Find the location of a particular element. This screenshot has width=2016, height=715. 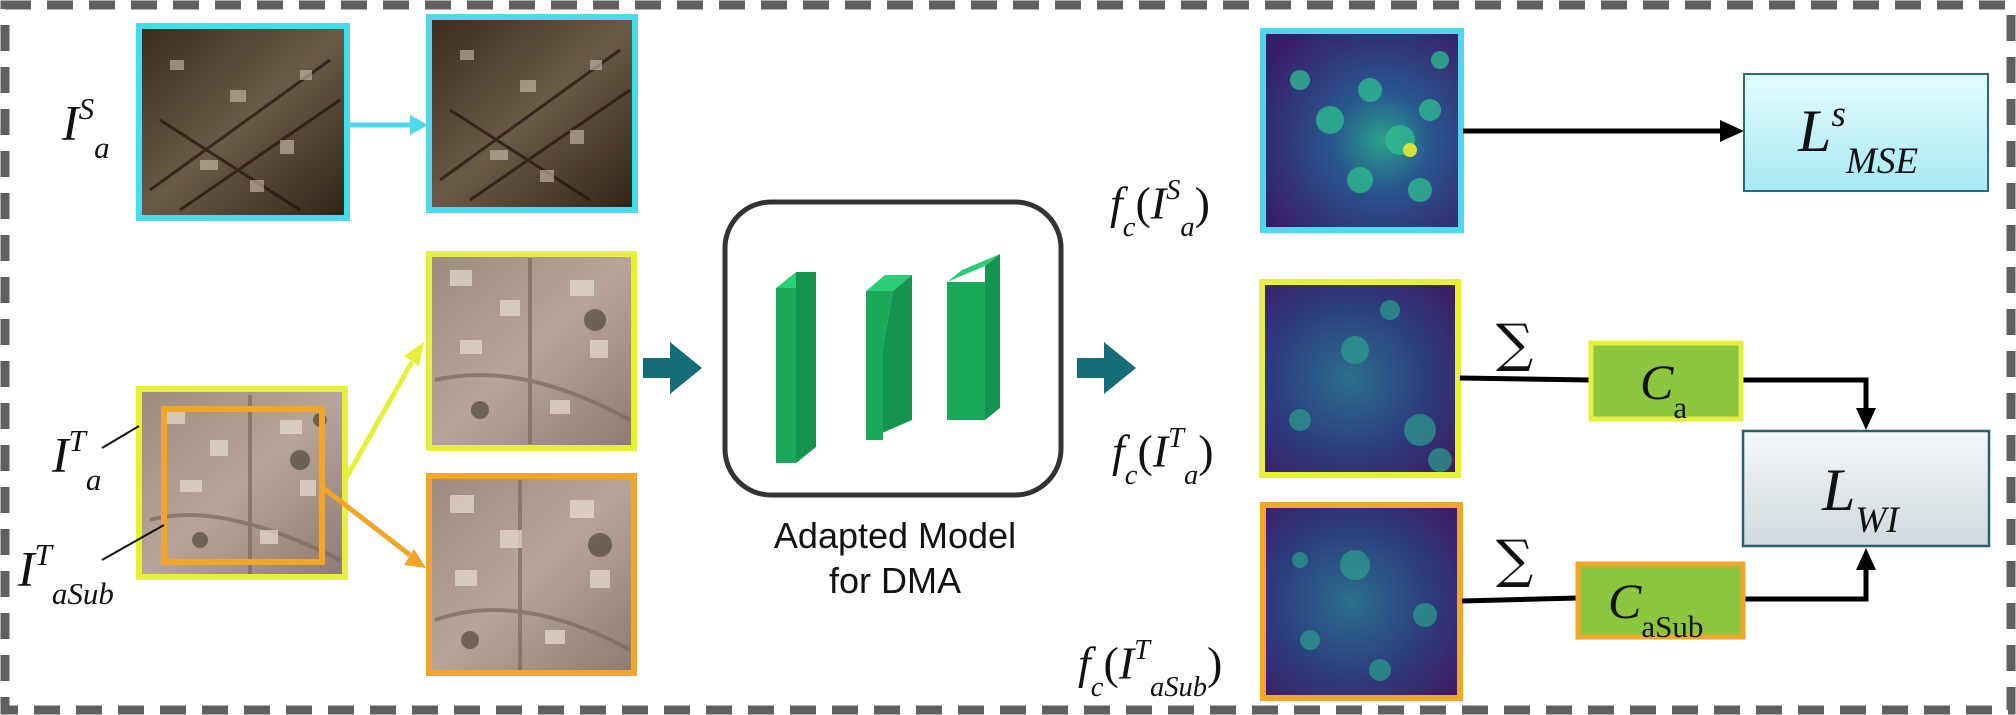

leader-line-target-sub is located at coordinates (133, 542).